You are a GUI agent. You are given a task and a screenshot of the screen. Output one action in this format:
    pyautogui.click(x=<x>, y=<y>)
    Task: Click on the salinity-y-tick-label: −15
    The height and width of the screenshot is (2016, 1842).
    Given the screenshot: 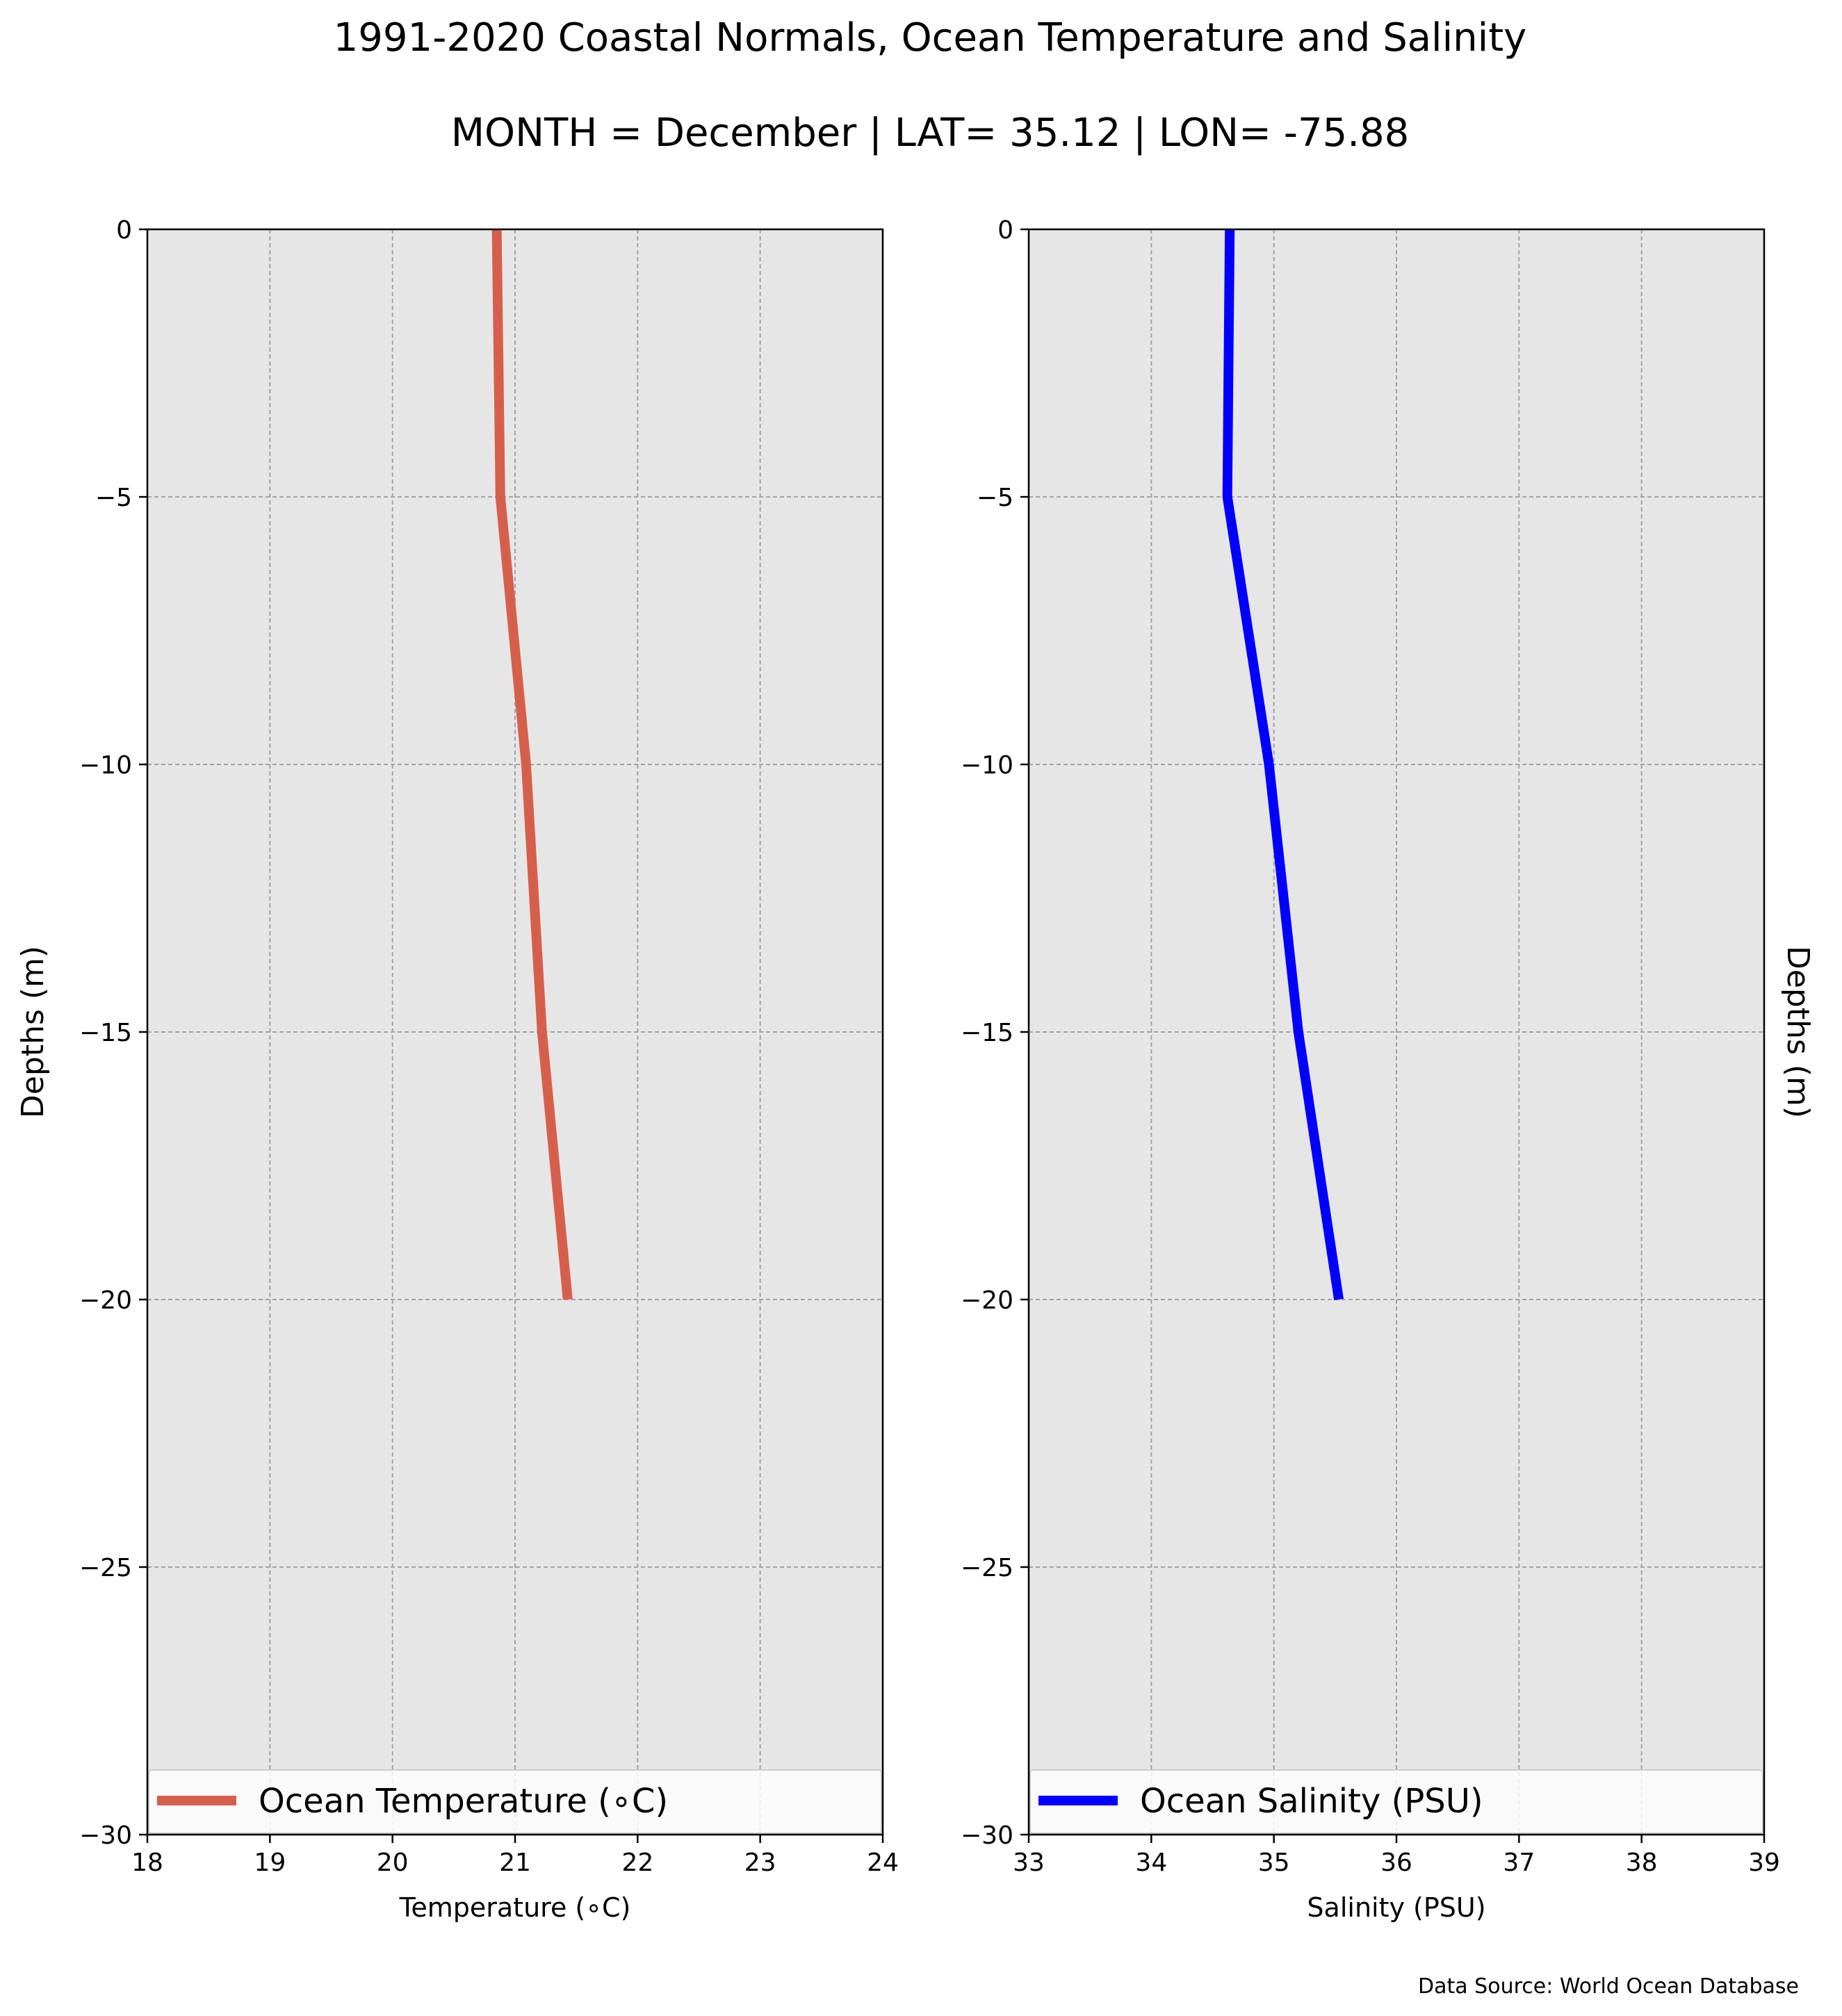 What is the action you would take?
    pyautogui.click(x=987, y=1033)
    